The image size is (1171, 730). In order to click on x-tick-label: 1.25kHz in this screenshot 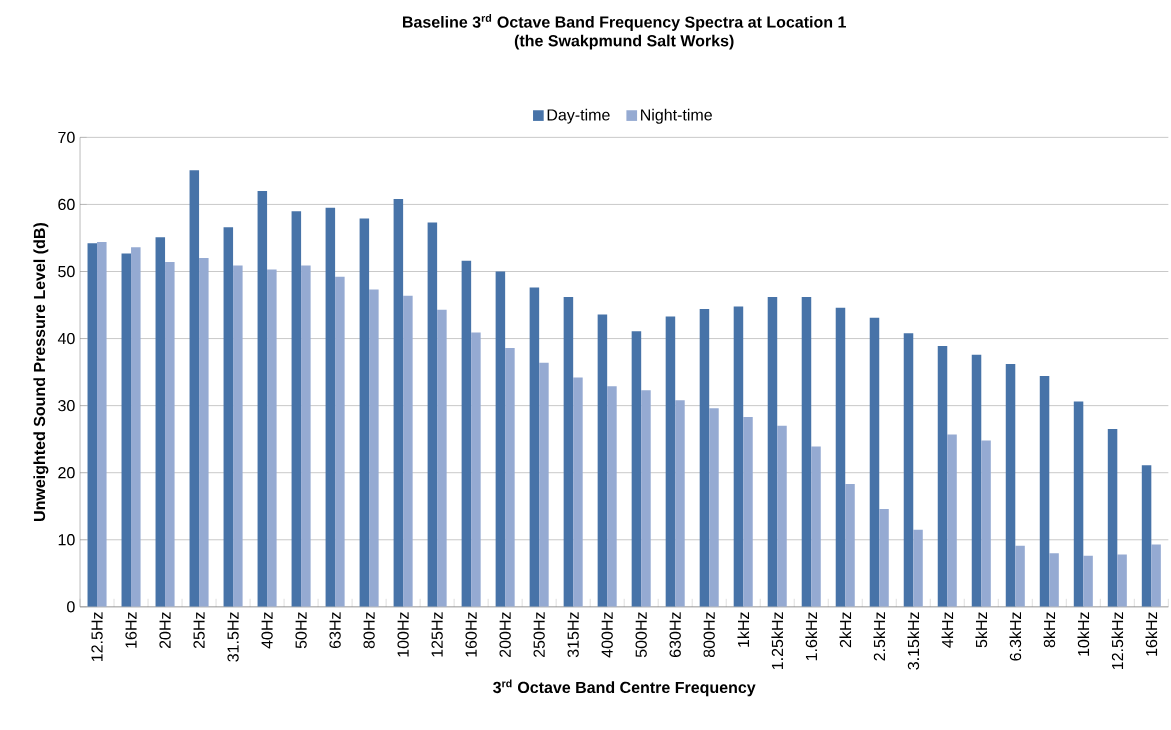, I will do `click(777, 641)`.